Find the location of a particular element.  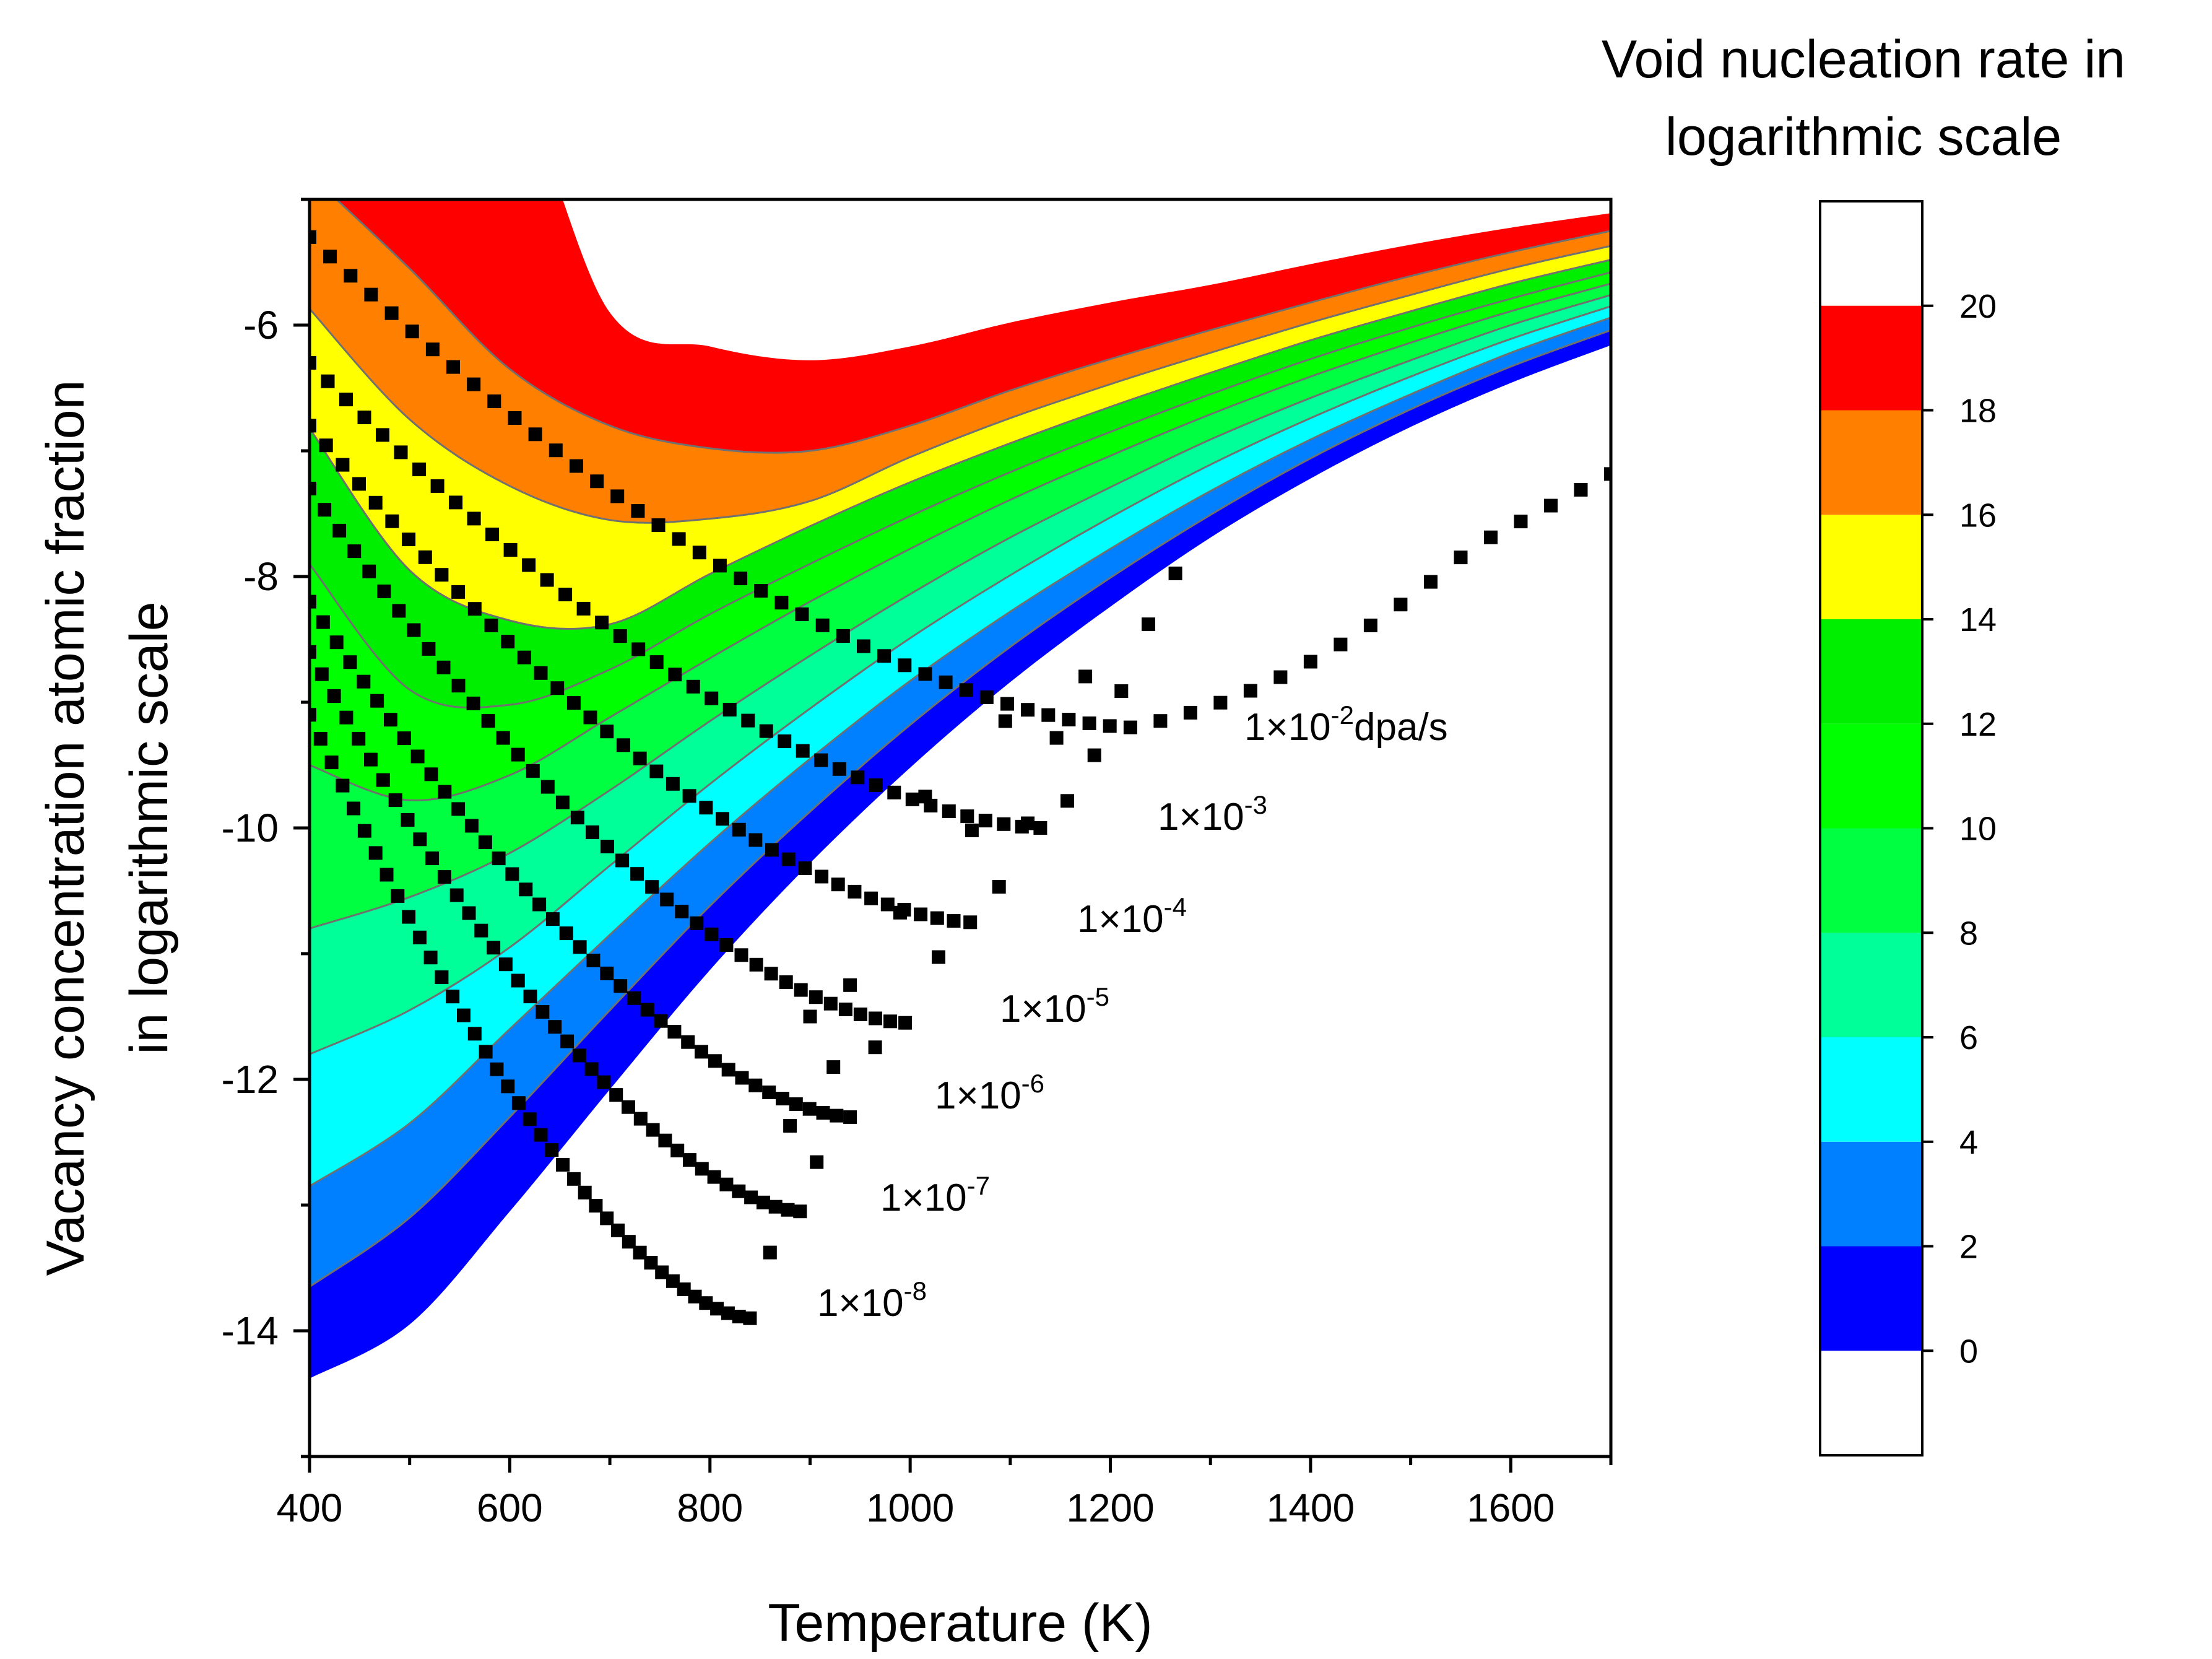

colorbar-title-line-2: logarithmic scale is located at coordinates (1863, 137).